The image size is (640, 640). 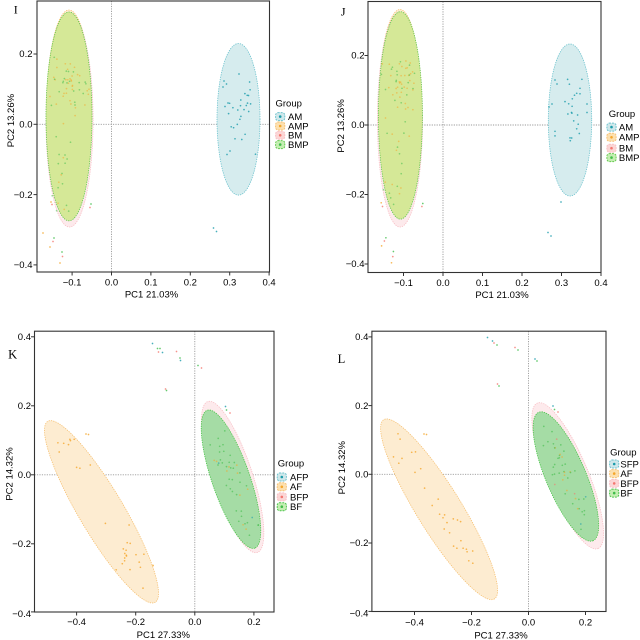 What do you see at coordinates (12, 355) in the screenshot?
I see `svg-text: K` at bounding box center [12, 355].